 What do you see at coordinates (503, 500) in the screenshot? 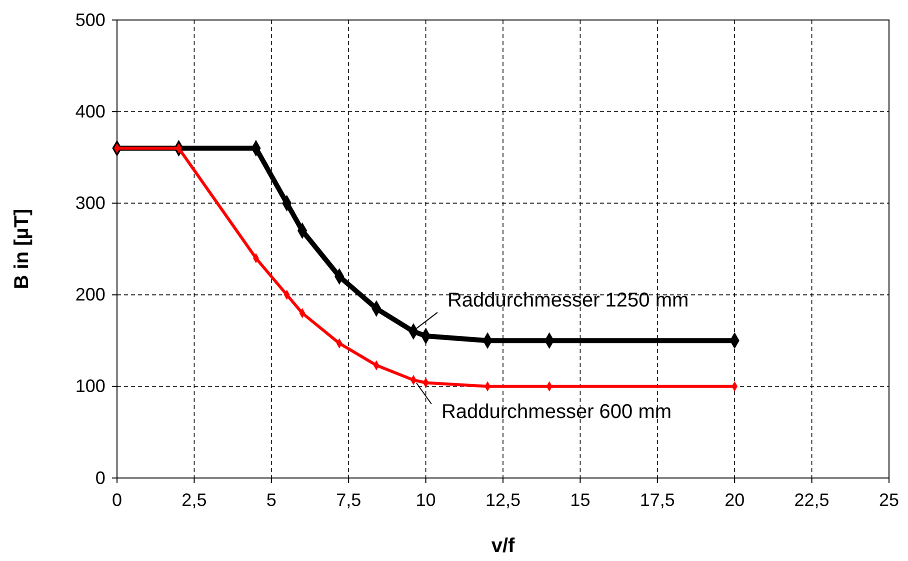
I see `x-tick-label: 12,5` at bounding box center [503, 500].